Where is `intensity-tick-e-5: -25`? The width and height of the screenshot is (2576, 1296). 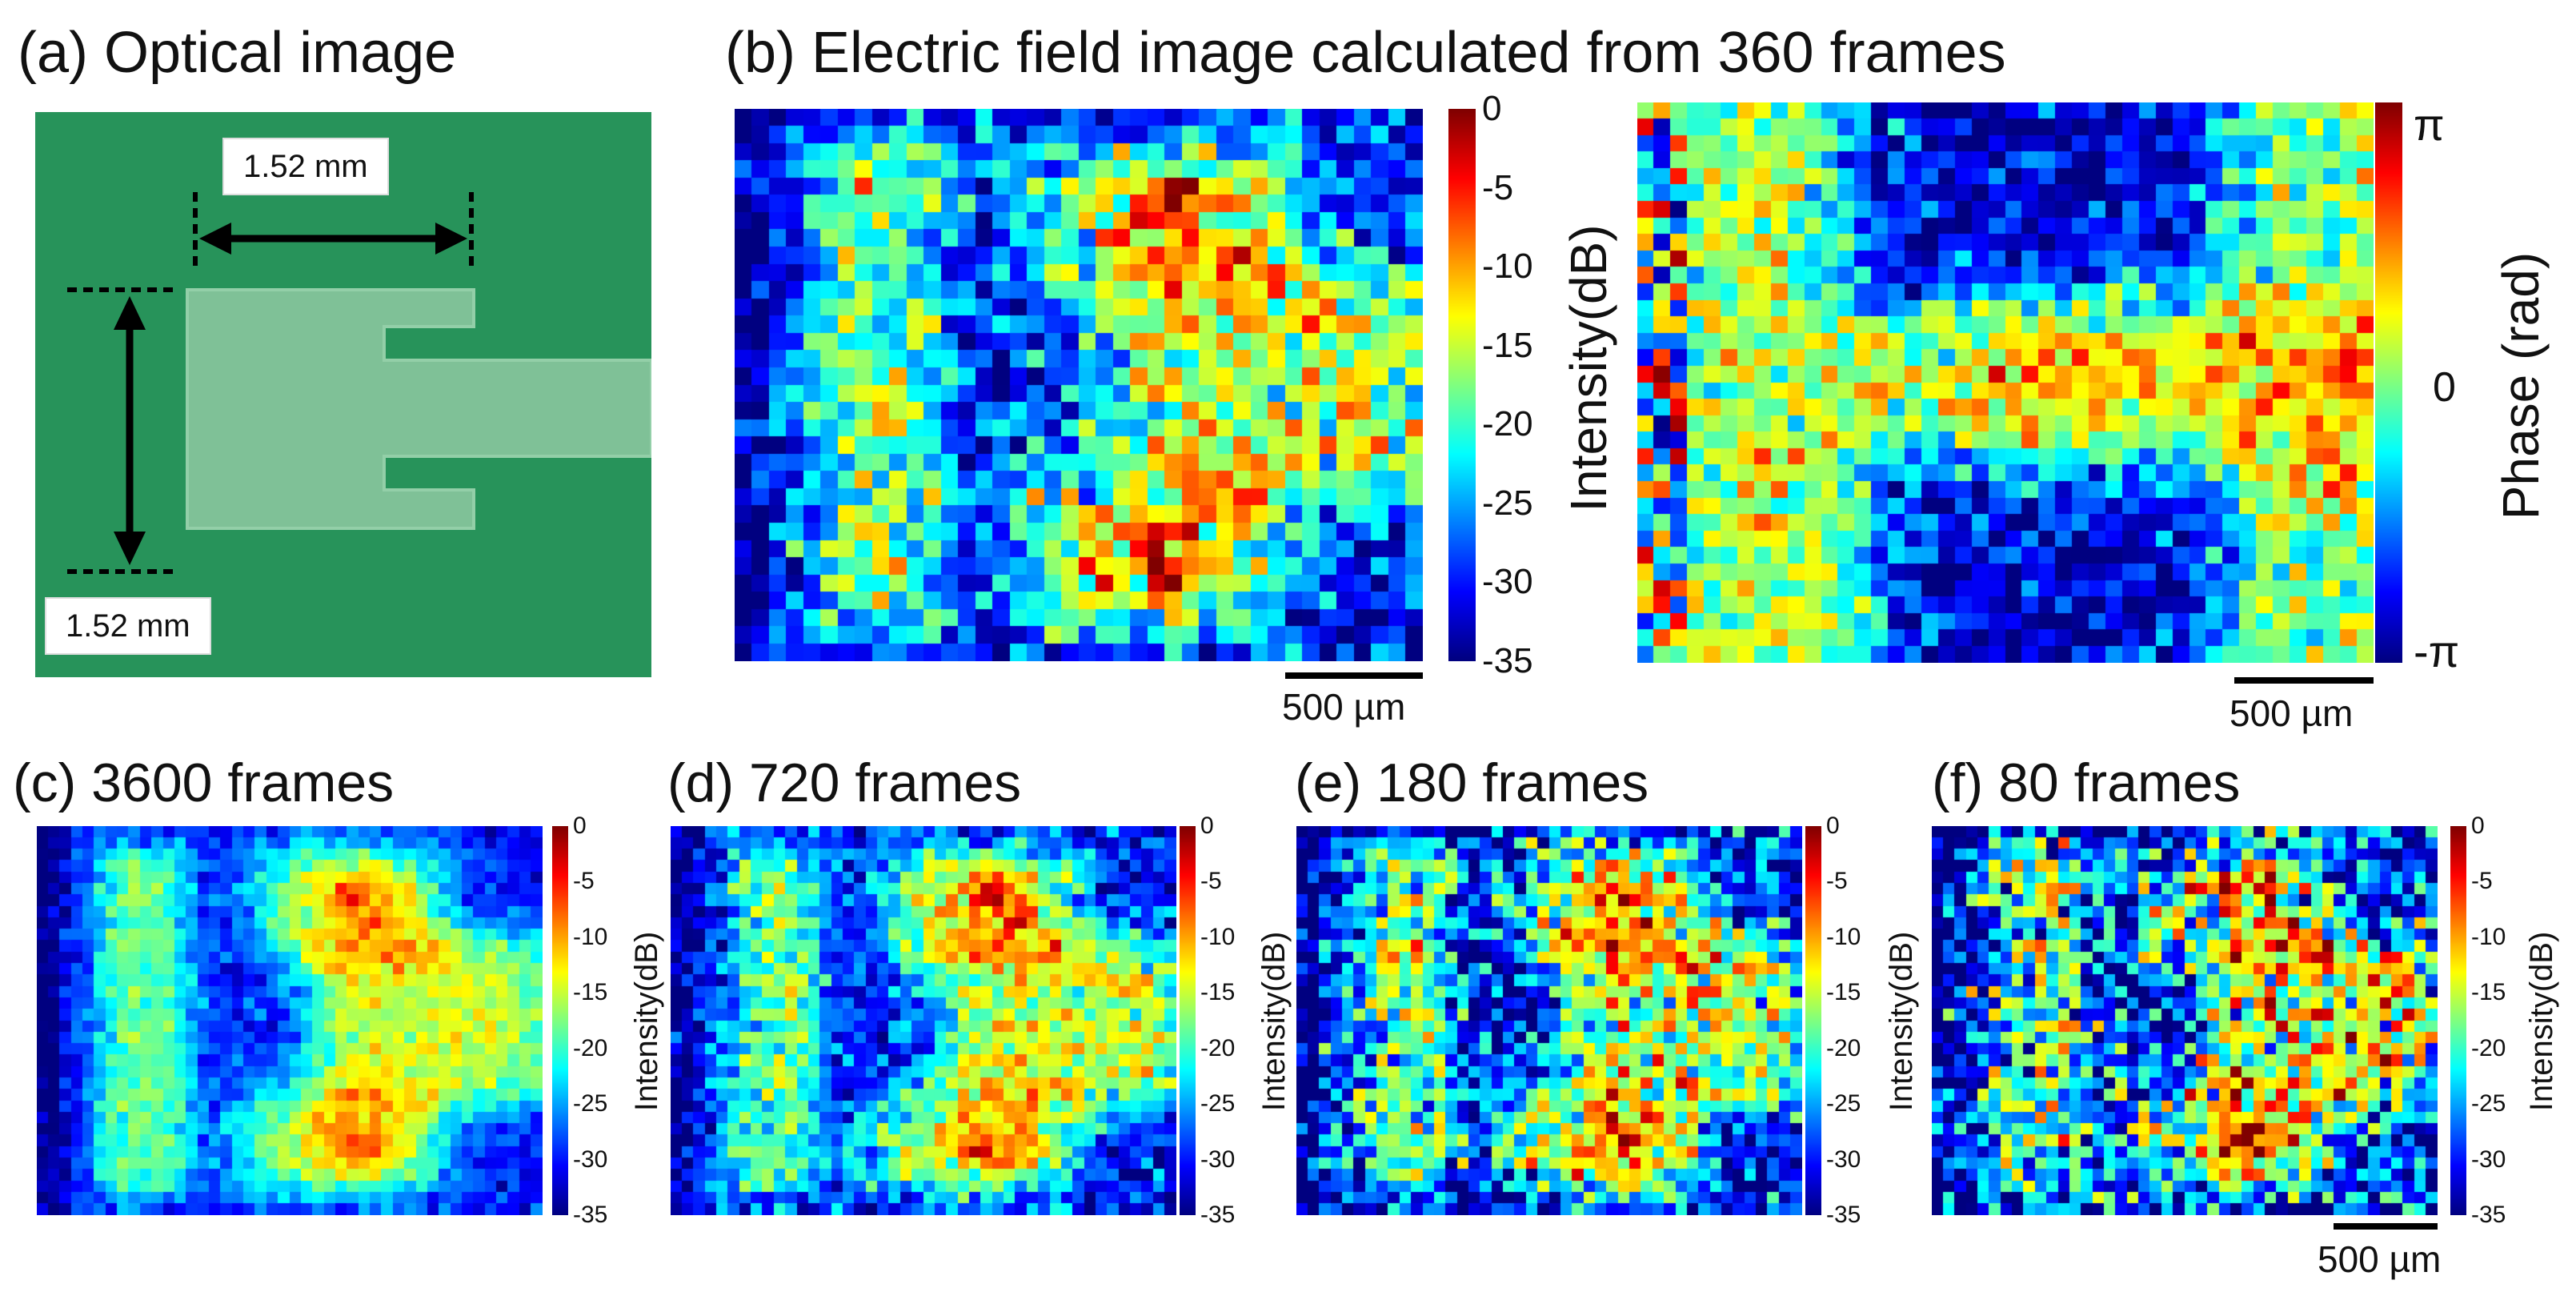 intensity-tick-e-5: -25 is located at coordinates (1843, 1103).